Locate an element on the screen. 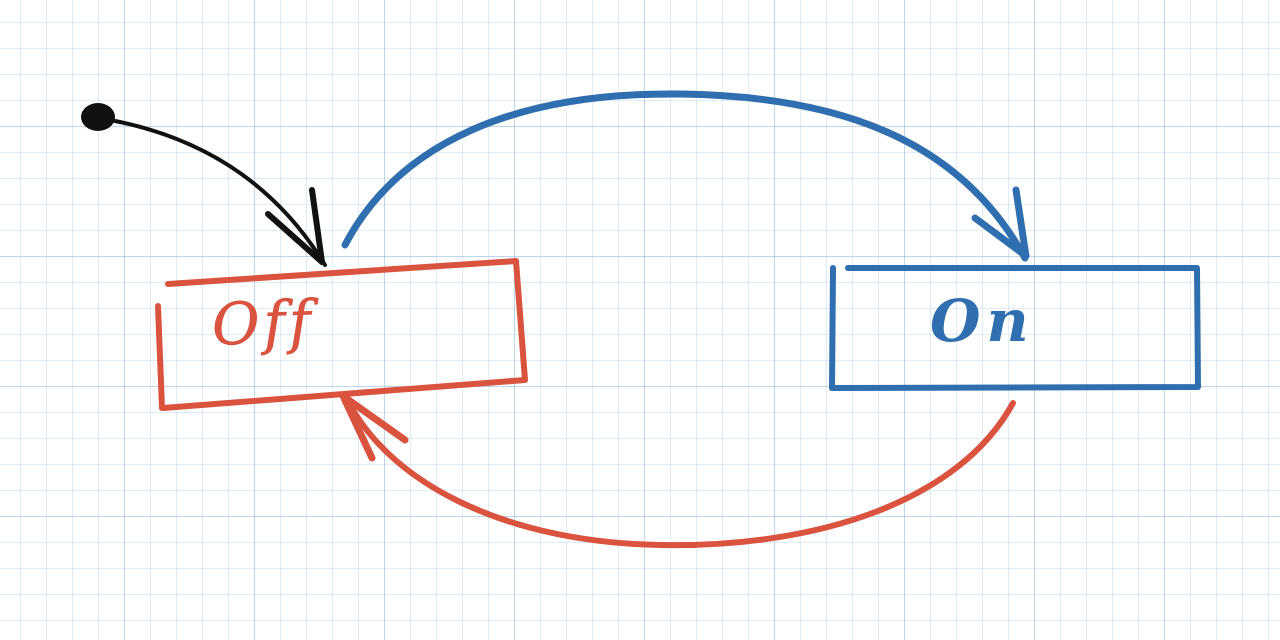 The image size is (1280, 640). initial-state-dot is located at coordinates (98, 117).